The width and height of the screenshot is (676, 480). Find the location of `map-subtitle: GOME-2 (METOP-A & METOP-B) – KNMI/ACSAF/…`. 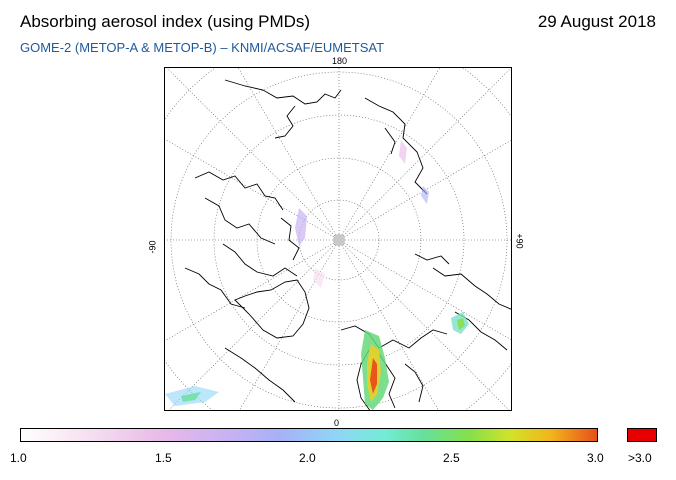

map-subtitle: GOME-2 (METOP-A & METOP-B) – KNMI/ACSAF/… is located at coordinates (202, 47).